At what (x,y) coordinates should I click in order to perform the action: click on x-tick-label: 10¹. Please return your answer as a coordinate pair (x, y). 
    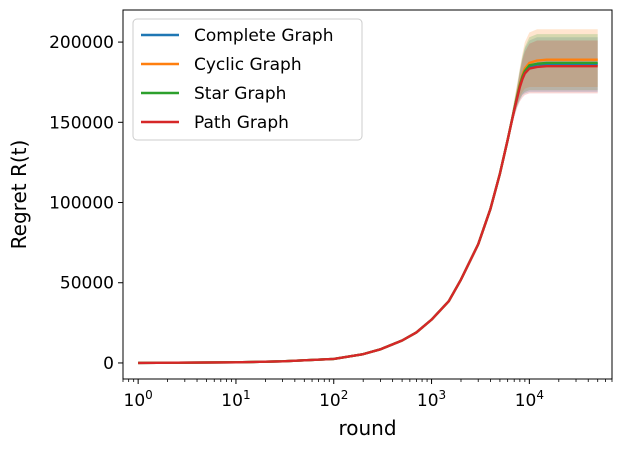
    Looking at the image, I should click on (235, 399).